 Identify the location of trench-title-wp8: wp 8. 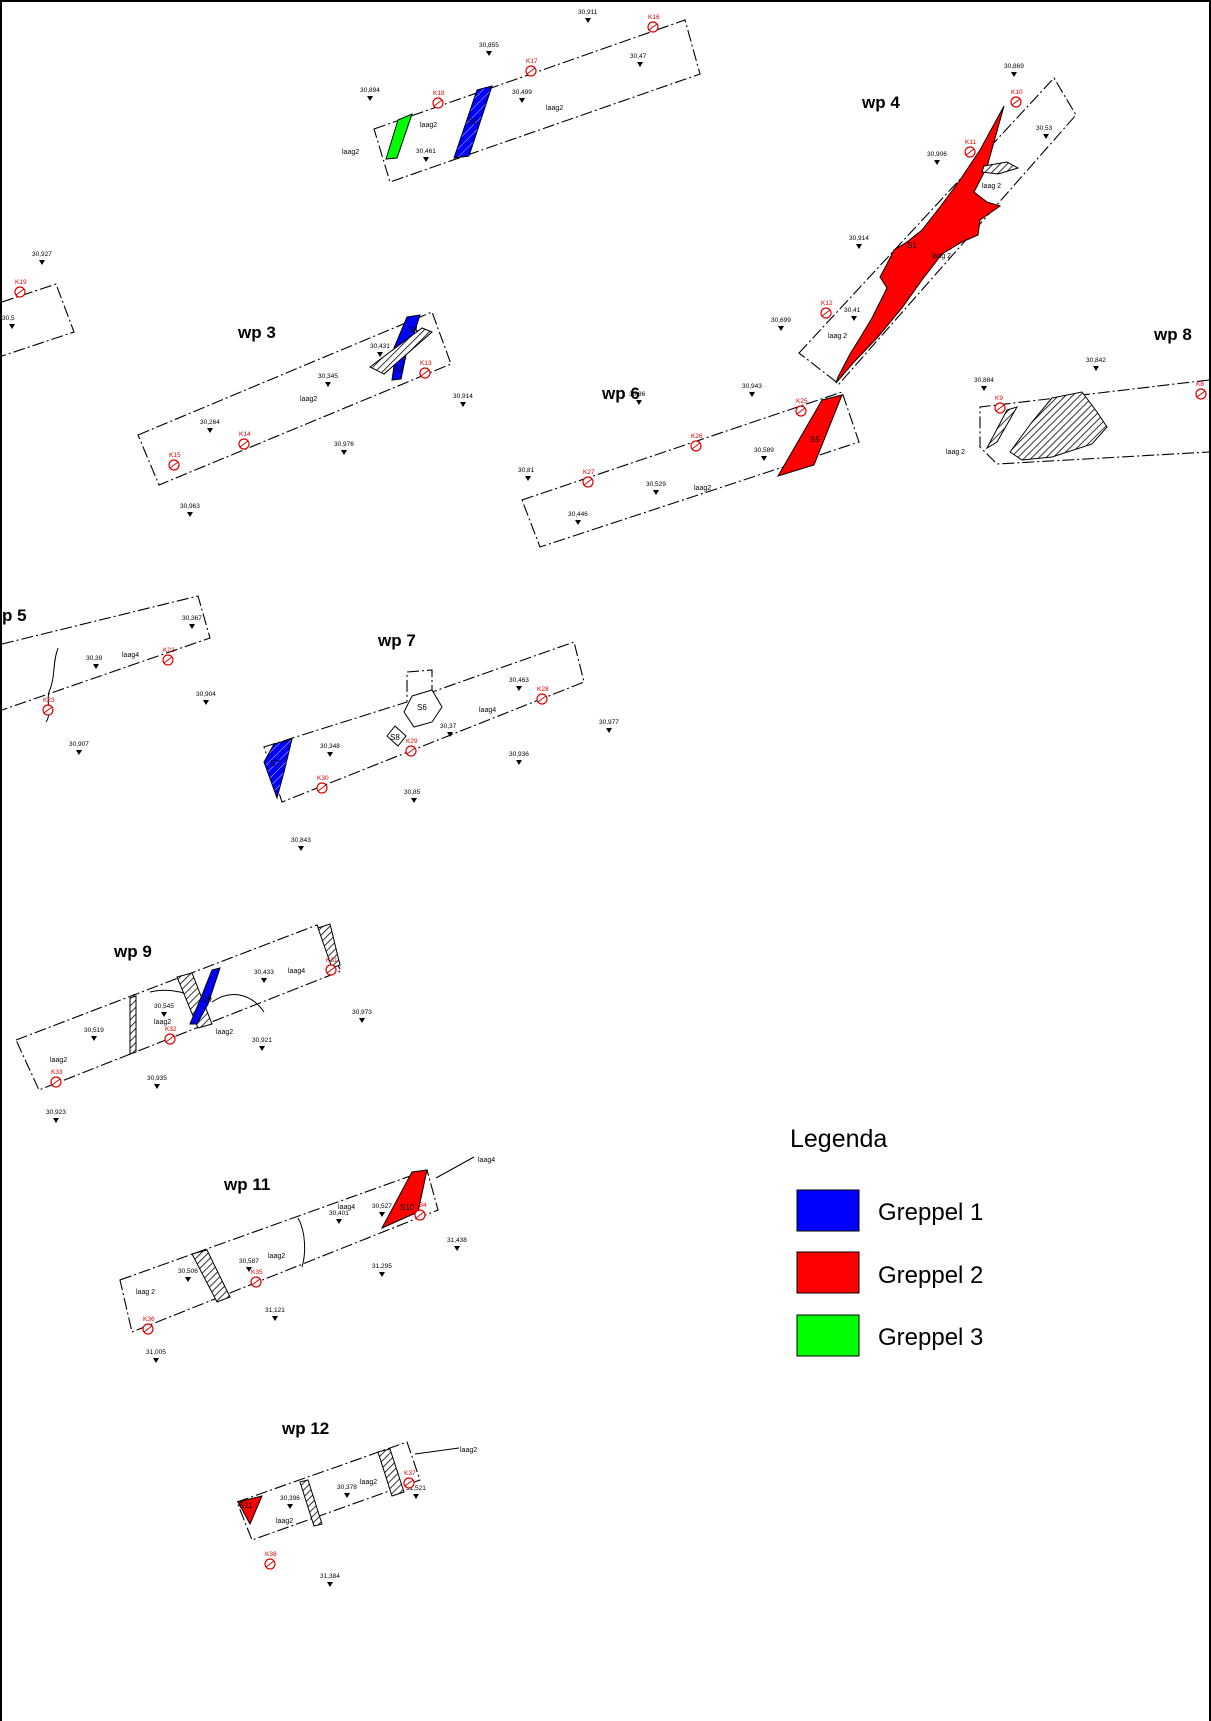
(1172, 334).